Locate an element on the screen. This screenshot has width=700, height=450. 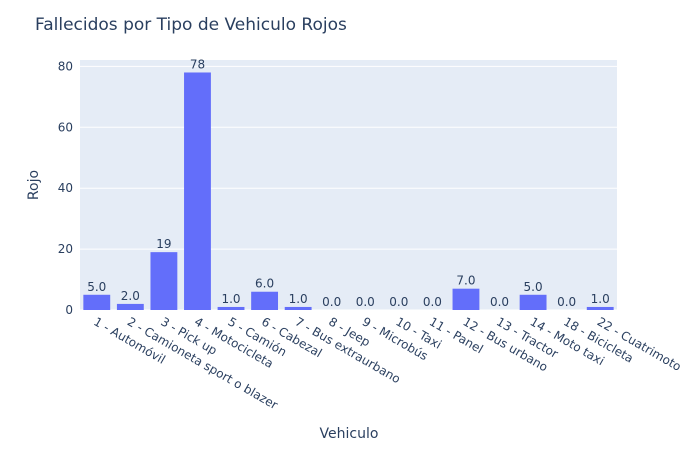
data-label: 19 is located at coordinates (163, 244).